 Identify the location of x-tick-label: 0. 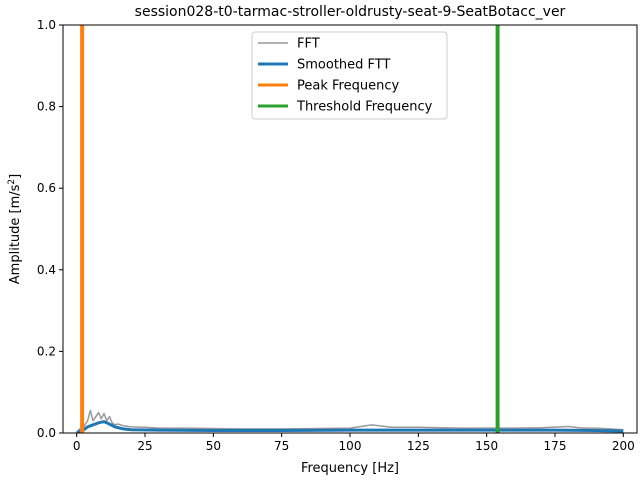
(77, 446).